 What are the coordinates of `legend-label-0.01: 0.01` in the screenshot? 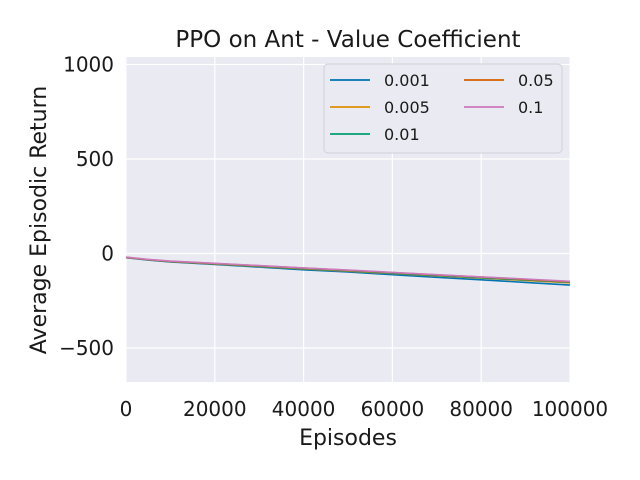 It's located at (402, 134).